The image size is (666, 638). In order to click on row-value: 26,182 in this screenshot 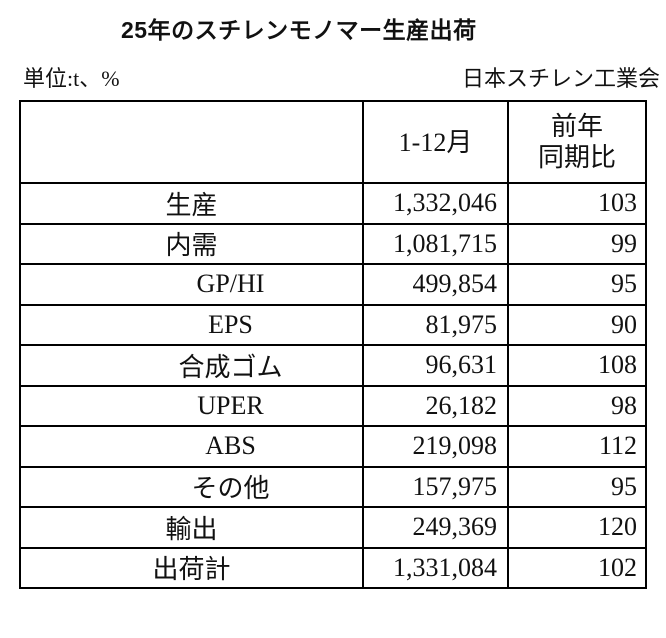, I will do `click(435, 405)`.